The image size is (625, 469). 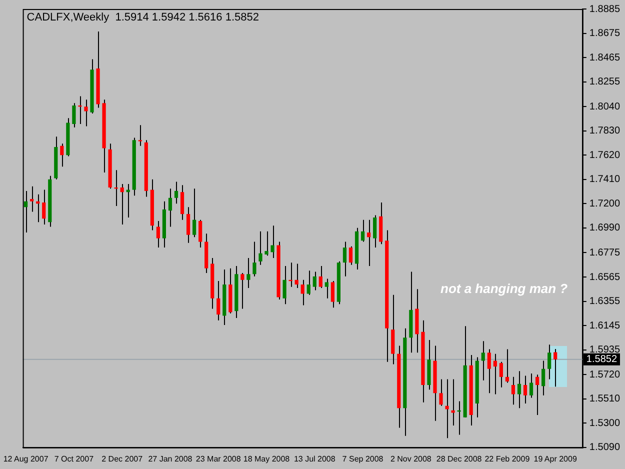 I want to click on ref-line-label: 1.5852, so click(x=602, y=360).